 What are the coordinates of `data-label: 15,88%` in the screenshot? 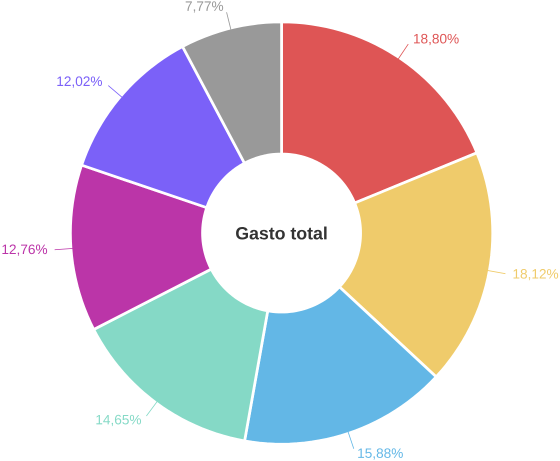 It's located at (380, 454).